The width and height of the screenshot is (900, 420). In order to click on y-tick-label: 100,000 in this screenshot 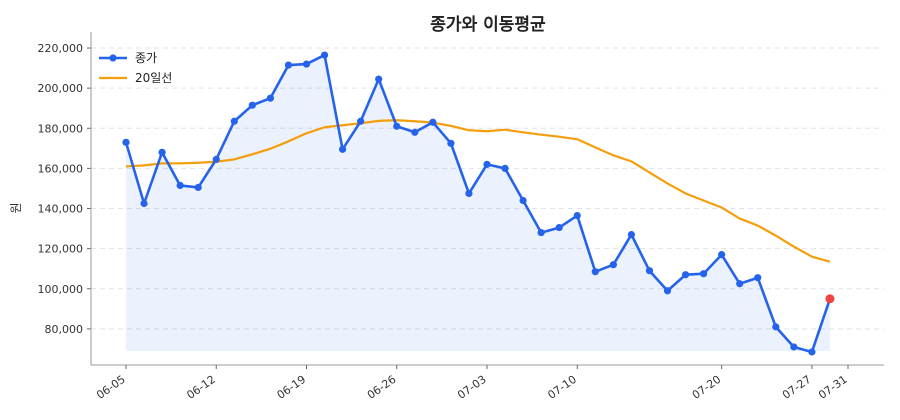, I will do `click(61, 289)`.